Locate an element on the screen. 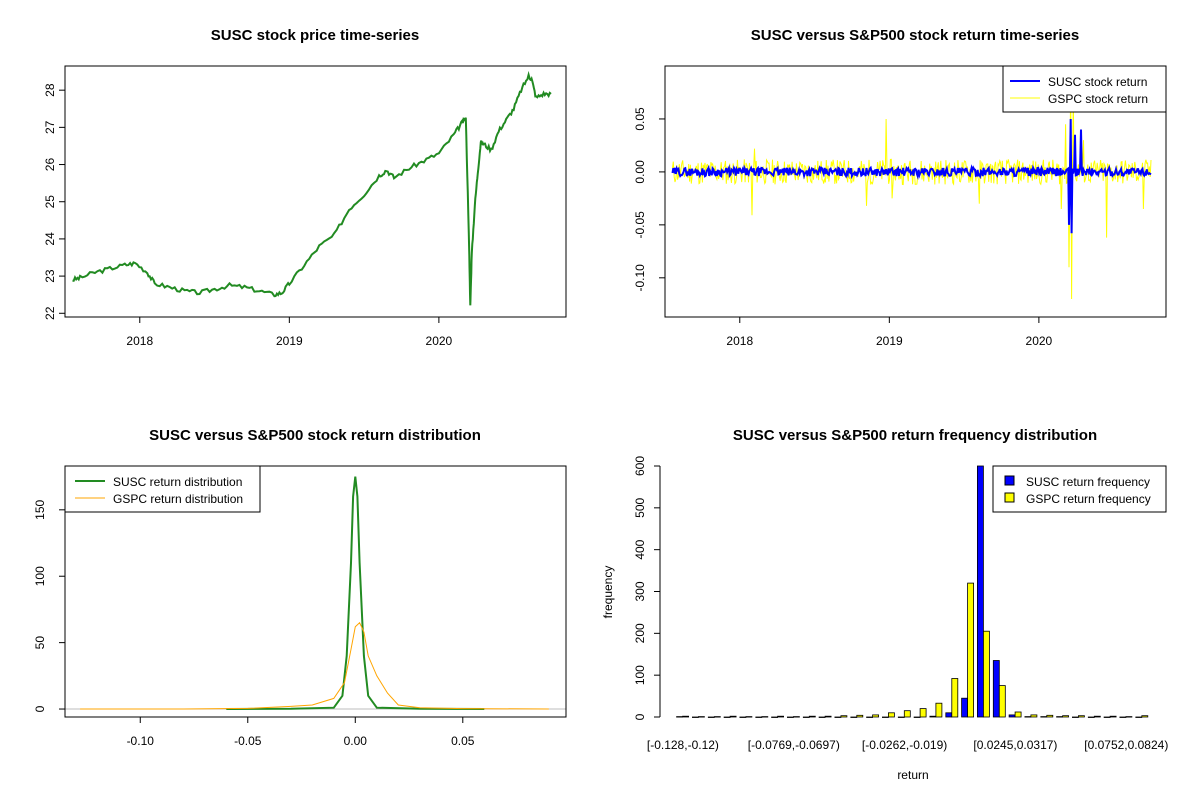 Image resolution: width=1200 pixels, height=800 pixels. return-legend-box is located at coordinates (1084, 89).